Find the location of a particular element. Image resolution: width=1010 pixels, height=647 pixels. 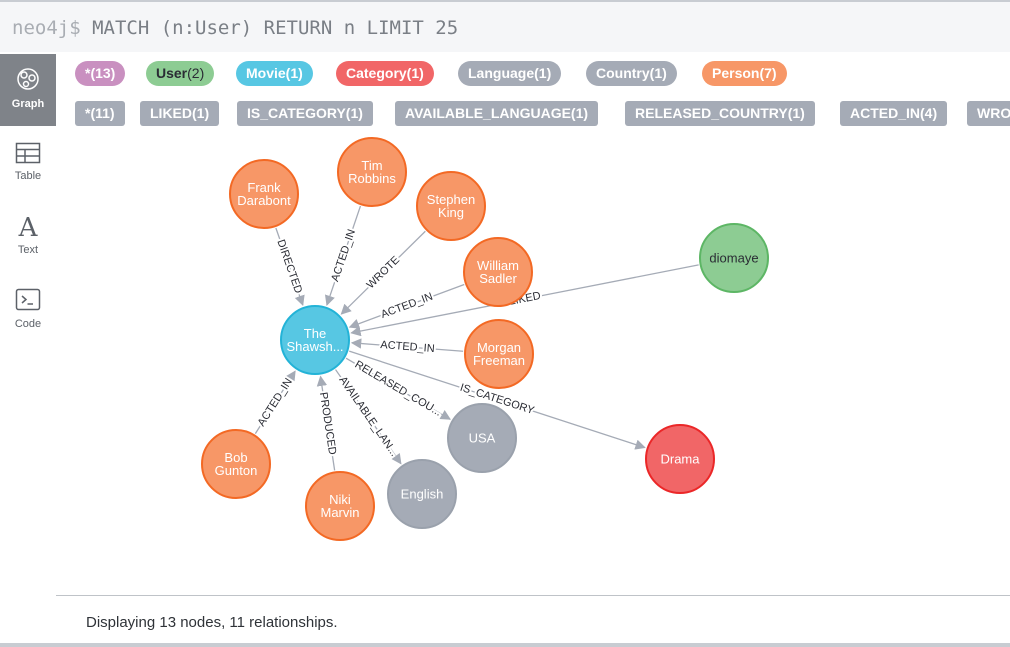

rel-tag-is-category: IS_CATEGORY(1) is located at coordinates (305, 113).